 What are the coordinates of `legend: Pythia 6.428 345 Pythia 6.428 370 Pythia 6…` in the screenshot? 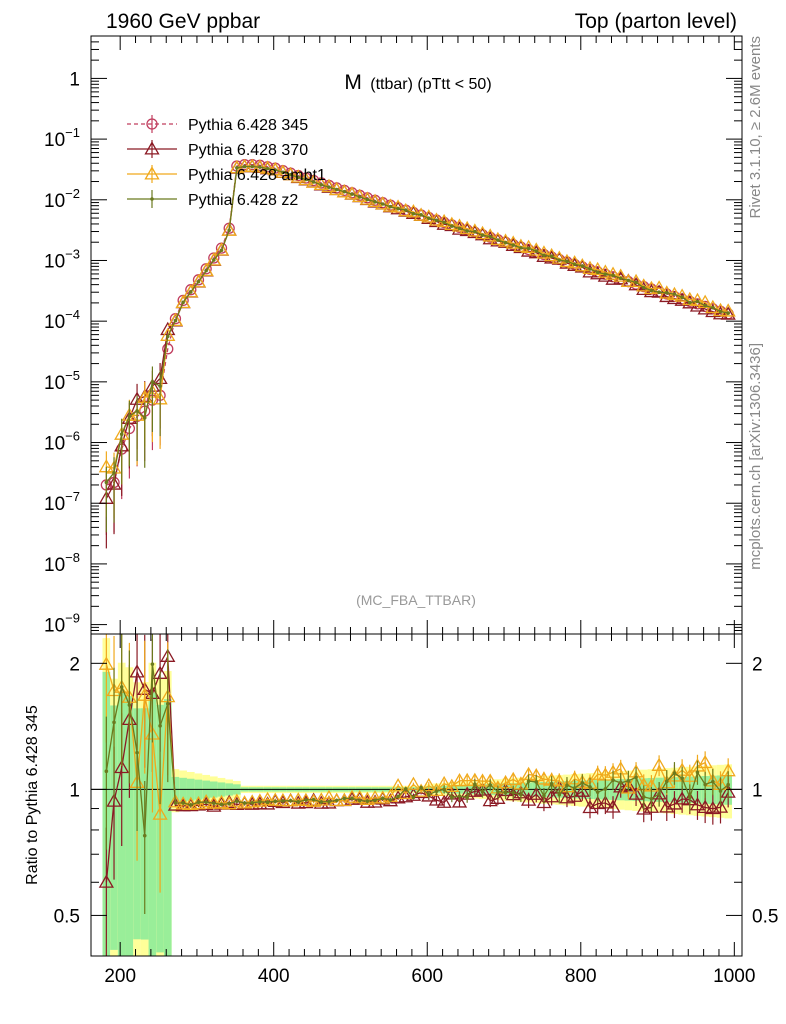 It's located at (226, 162).